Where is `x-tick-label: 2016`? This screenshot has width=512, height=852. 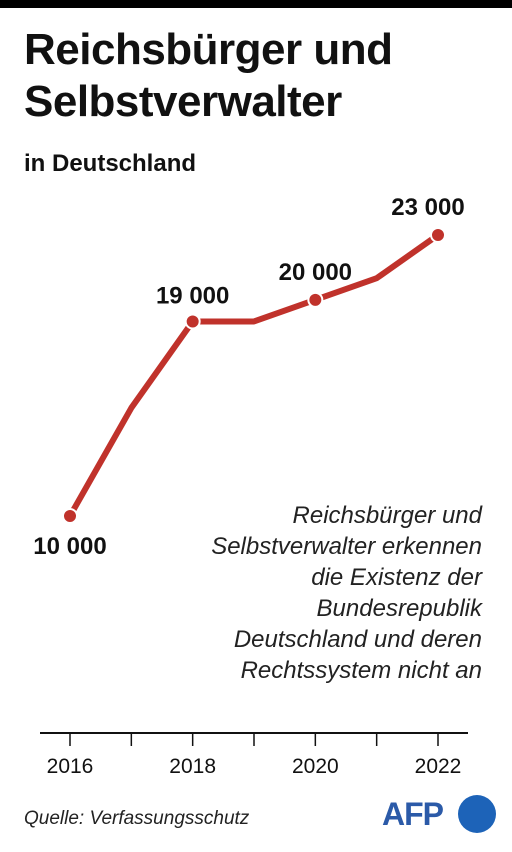 x-tick-label: 2016 is located at coordinates (70, 766).